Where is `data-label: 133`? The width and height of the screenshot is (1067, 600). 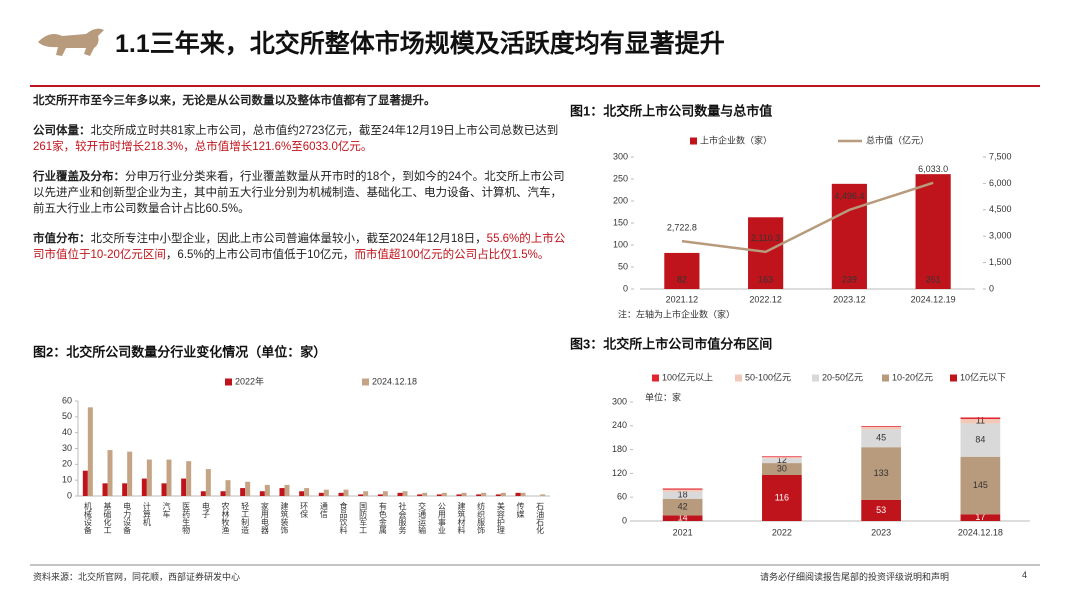 data-label: 133 is located at coordinates (881, 473).